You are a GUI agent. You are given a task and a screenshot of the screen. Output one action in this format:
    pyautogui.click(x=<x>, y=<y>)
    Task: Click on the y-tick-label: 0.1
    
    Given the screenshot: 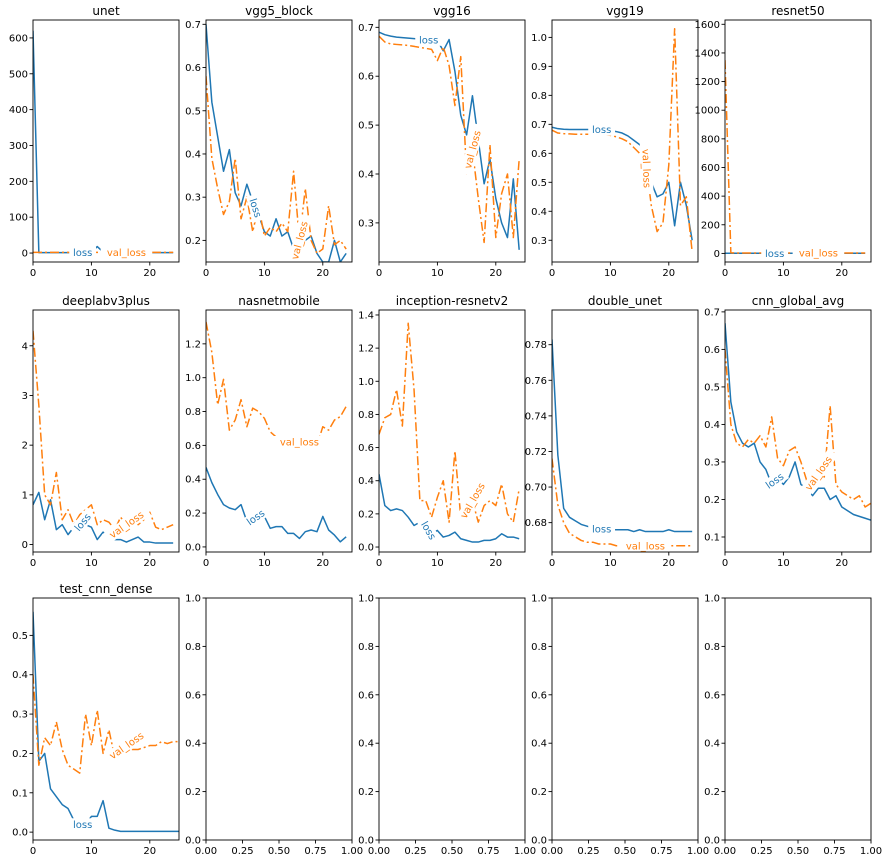 What is the action you would take?
    pyautogui.click(x=20, y=793)
    